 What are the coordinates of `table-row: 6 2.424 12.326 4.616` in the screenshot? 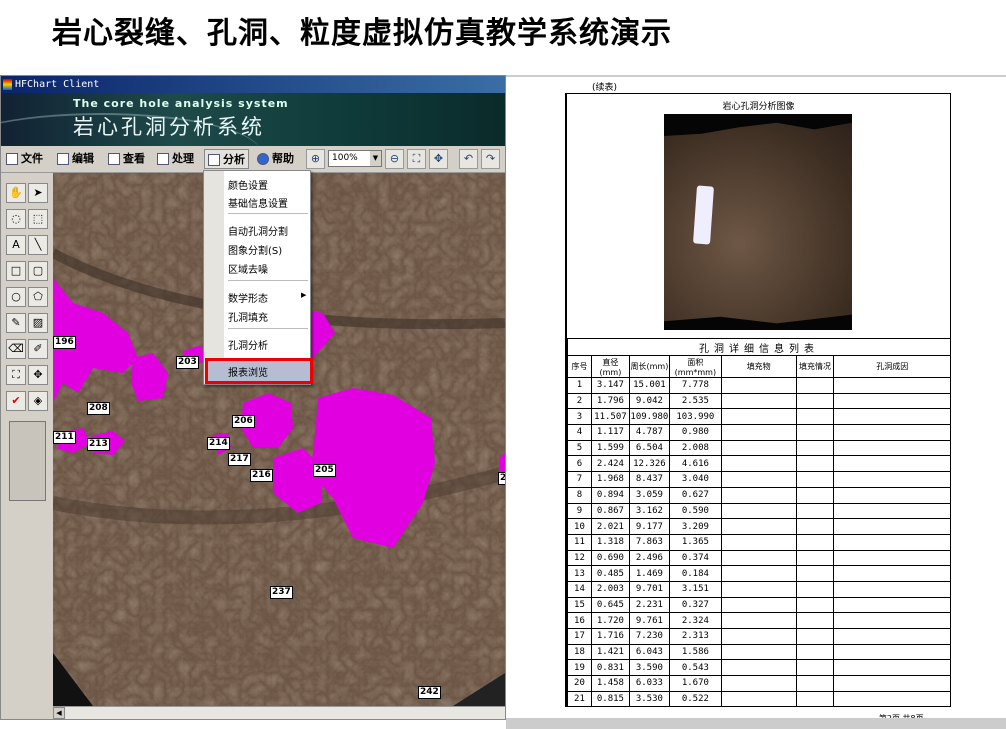 It's located at (759, 464).